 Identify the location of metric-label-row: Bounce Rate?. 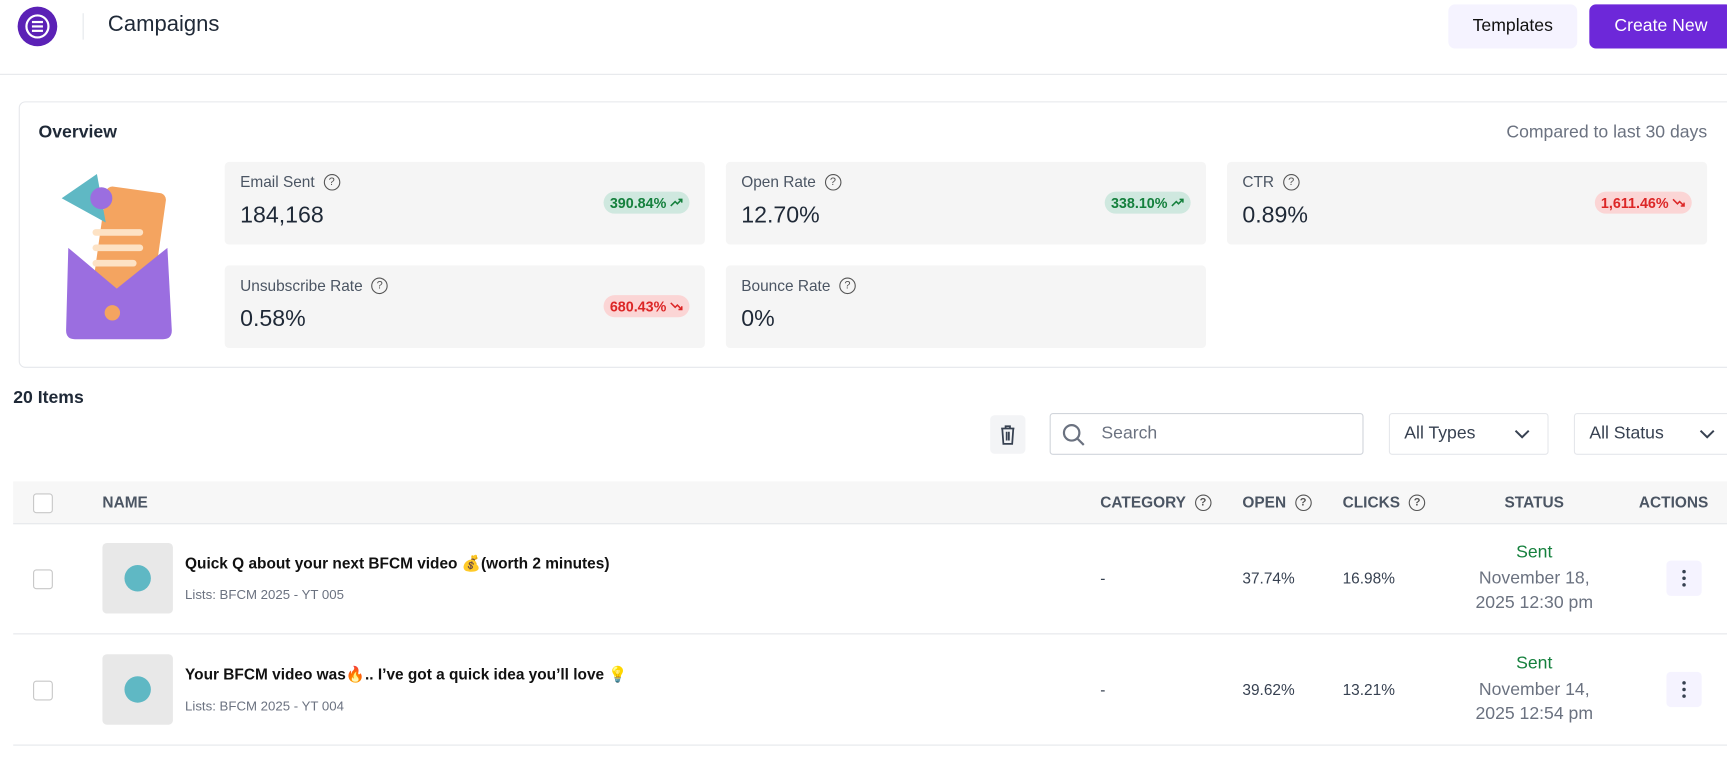
(798, 285).